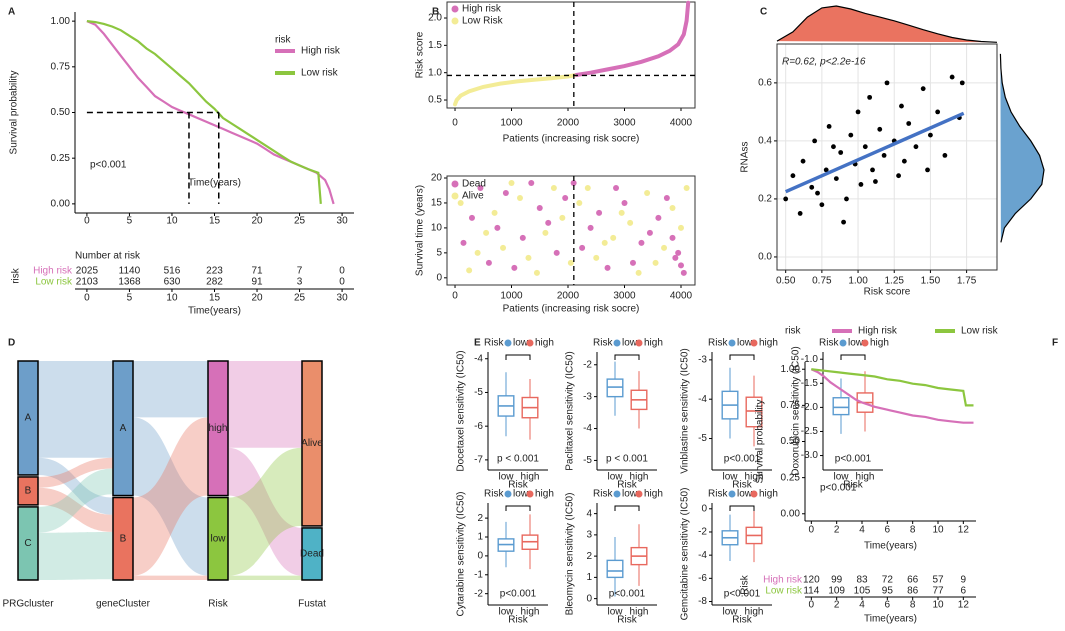 This screenshot has height=631, width=1065. Describe the element at coordinates (938, 591) in the screenshot. I see `table-count: 77` at that location.